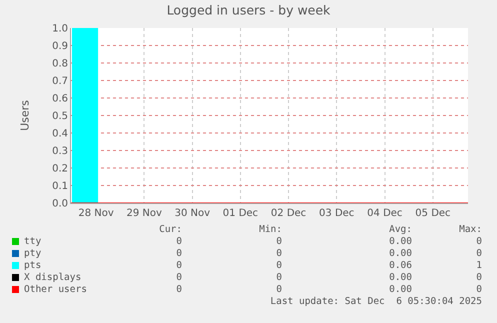 The height and width of the screenshot is (323, 497). What do you see at coordinates (400, 266) in the screenshot?
I see `text: 0.06` at bounding box center [400, 266].